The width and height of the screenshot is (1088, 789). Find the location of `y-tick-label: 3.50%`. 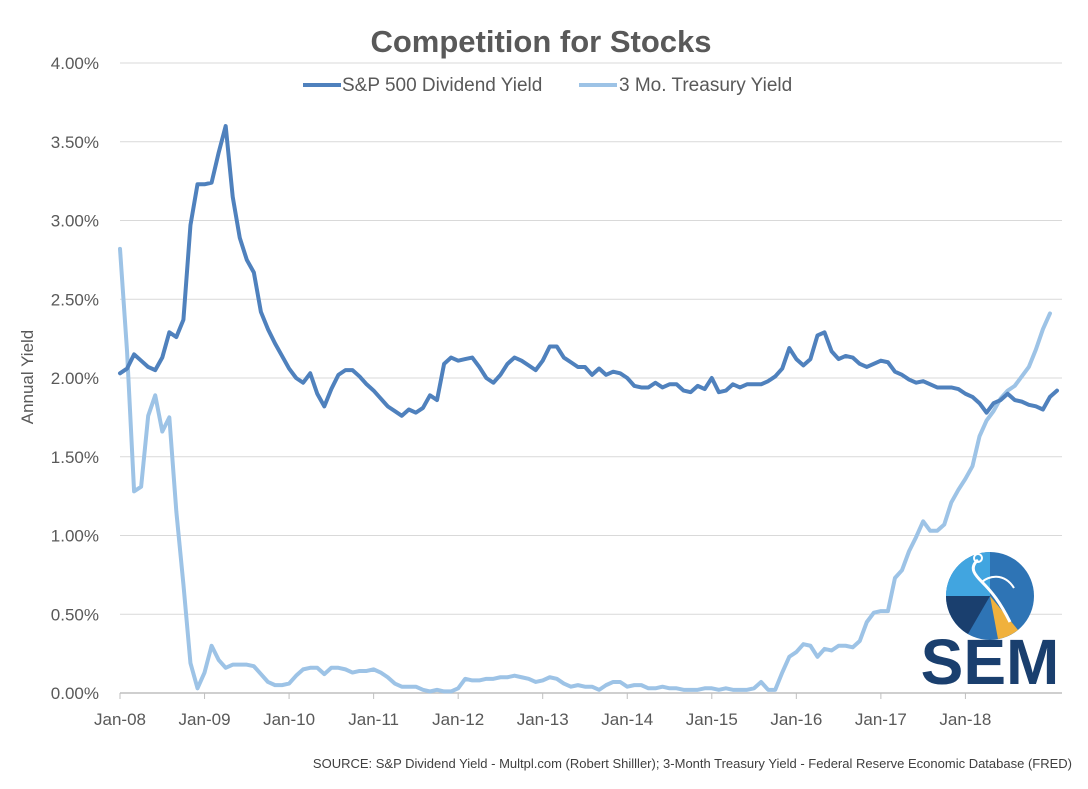

y-tick-label: 3.50% is located at coordinates (75, 142).